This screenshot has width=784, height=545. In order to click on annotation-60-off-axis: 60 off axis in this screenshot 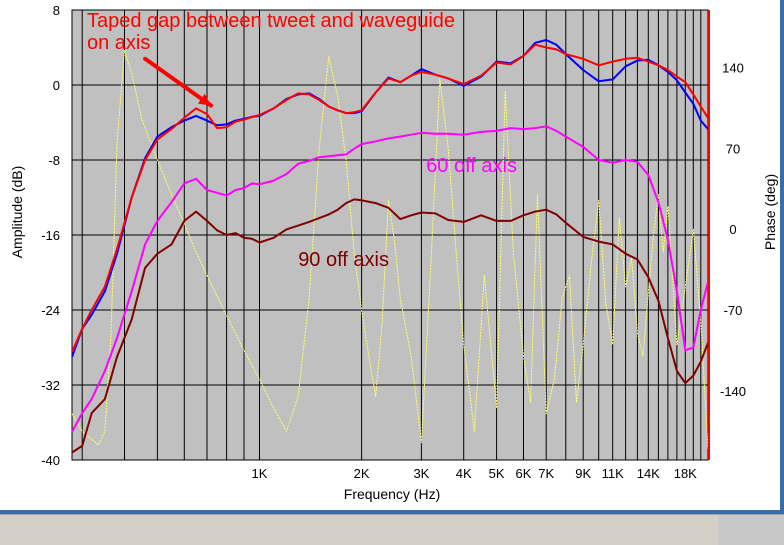, I will do `click(471, 166)`.